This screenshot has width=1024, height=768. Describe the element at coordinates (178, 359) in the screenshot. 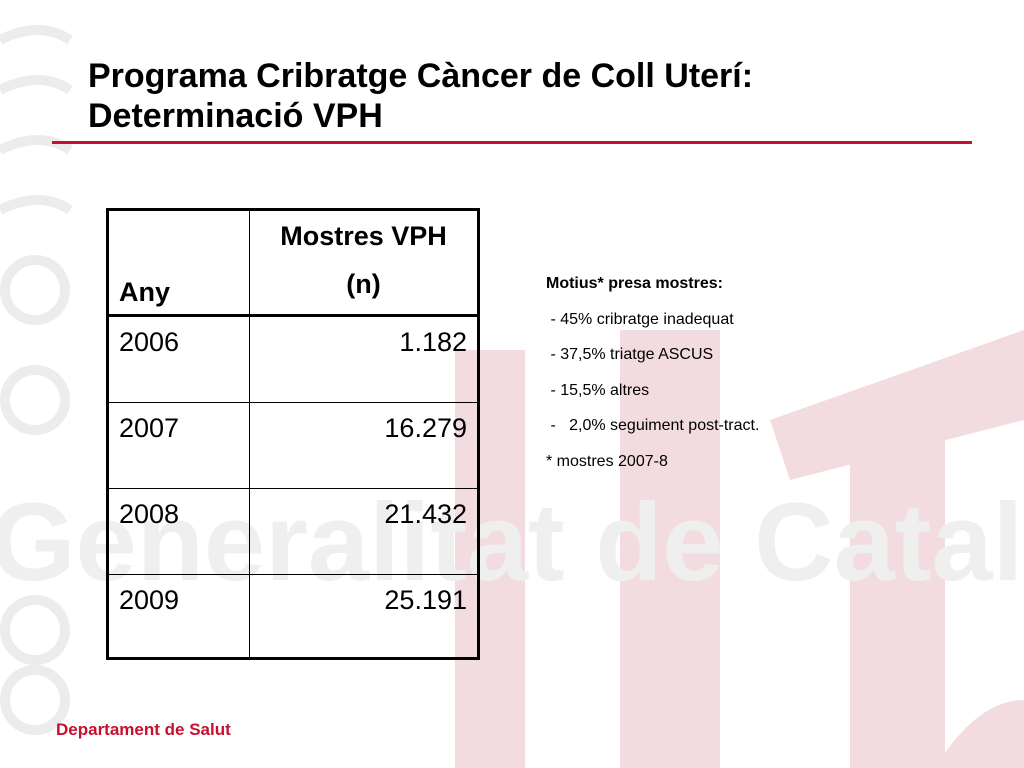

I see `cell-year: 2006` at that location.